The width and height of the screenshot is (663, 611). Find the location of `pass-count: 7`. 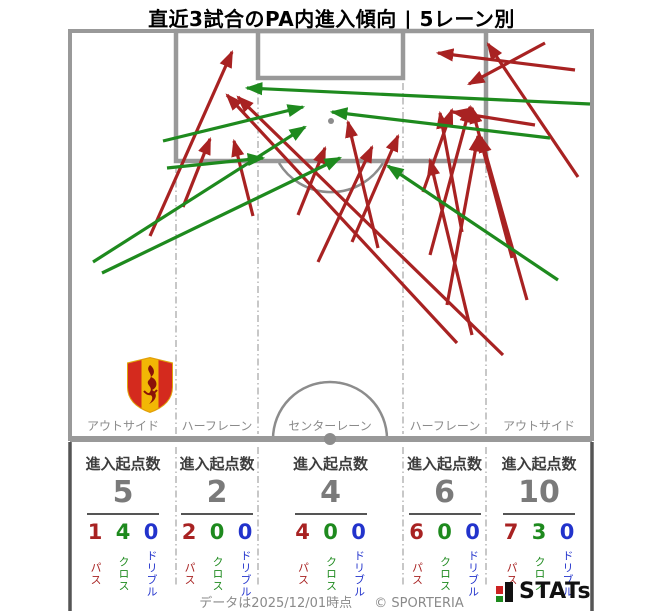

pass-count: 7 is located at coordinates (511, 532).